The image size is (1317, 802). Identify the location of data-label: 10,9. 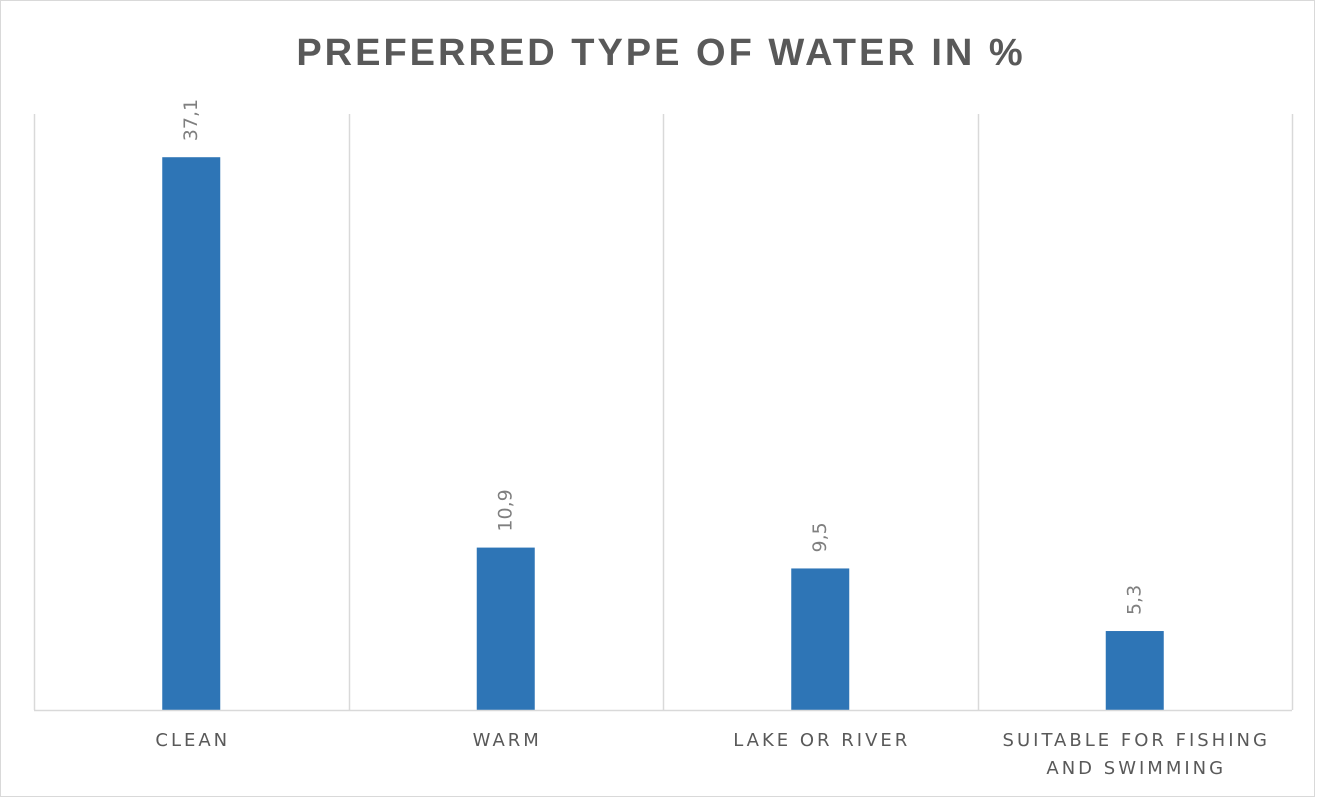
(506, 510).